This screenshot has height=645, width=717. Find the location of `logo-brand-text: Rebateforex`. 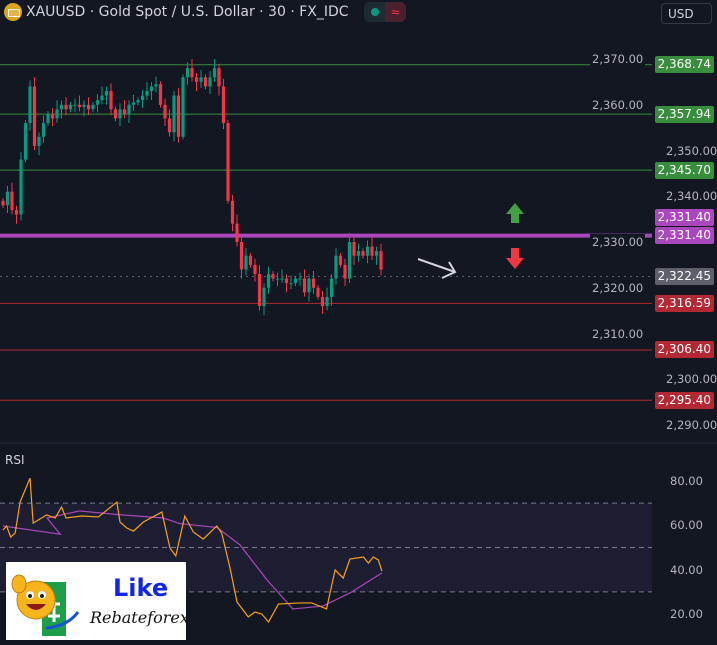

logo-brand-text: Rebateforex is located at coordinates (139, 617).